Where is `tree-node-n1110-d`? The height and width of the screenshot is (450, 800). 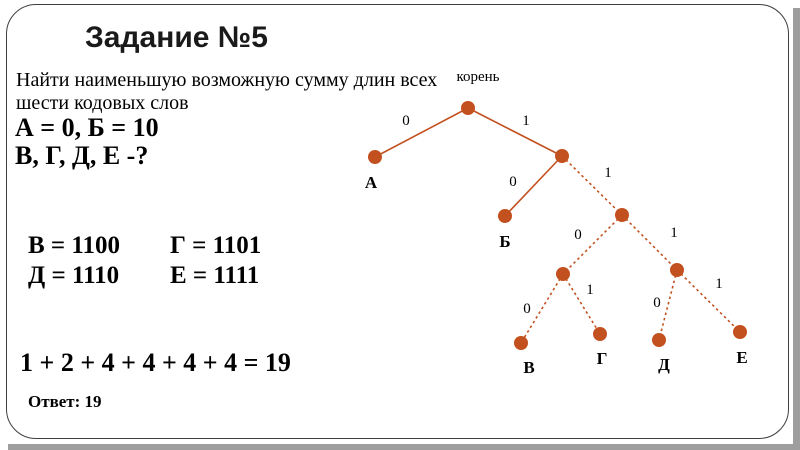
tree-node-n1110-d is located at coordinates (659, 340).